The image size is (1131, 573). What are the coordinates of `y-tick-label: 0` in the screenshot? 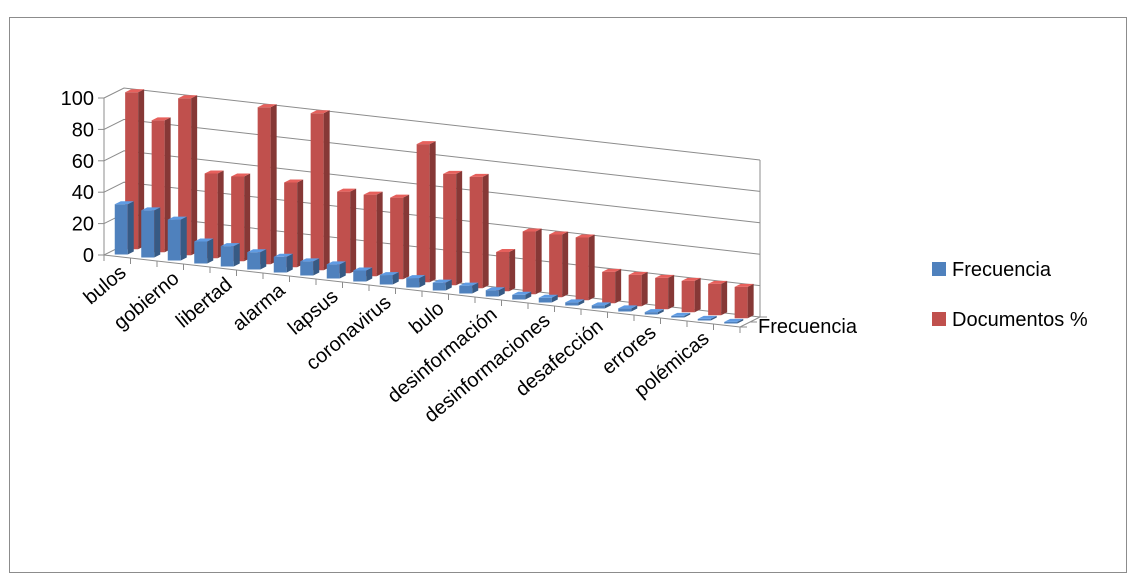 It's located at (88, 256).